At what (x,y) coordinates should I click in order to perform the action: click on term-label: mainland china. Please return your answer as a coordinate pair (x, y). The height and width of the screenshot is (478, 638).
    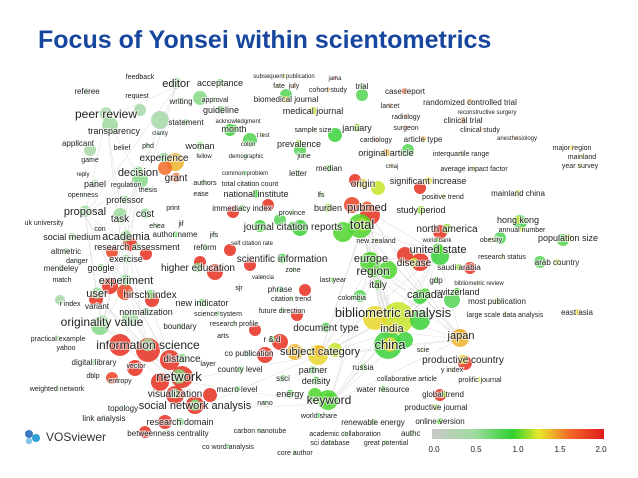
    Looking at the image, I should click on (518, 193).